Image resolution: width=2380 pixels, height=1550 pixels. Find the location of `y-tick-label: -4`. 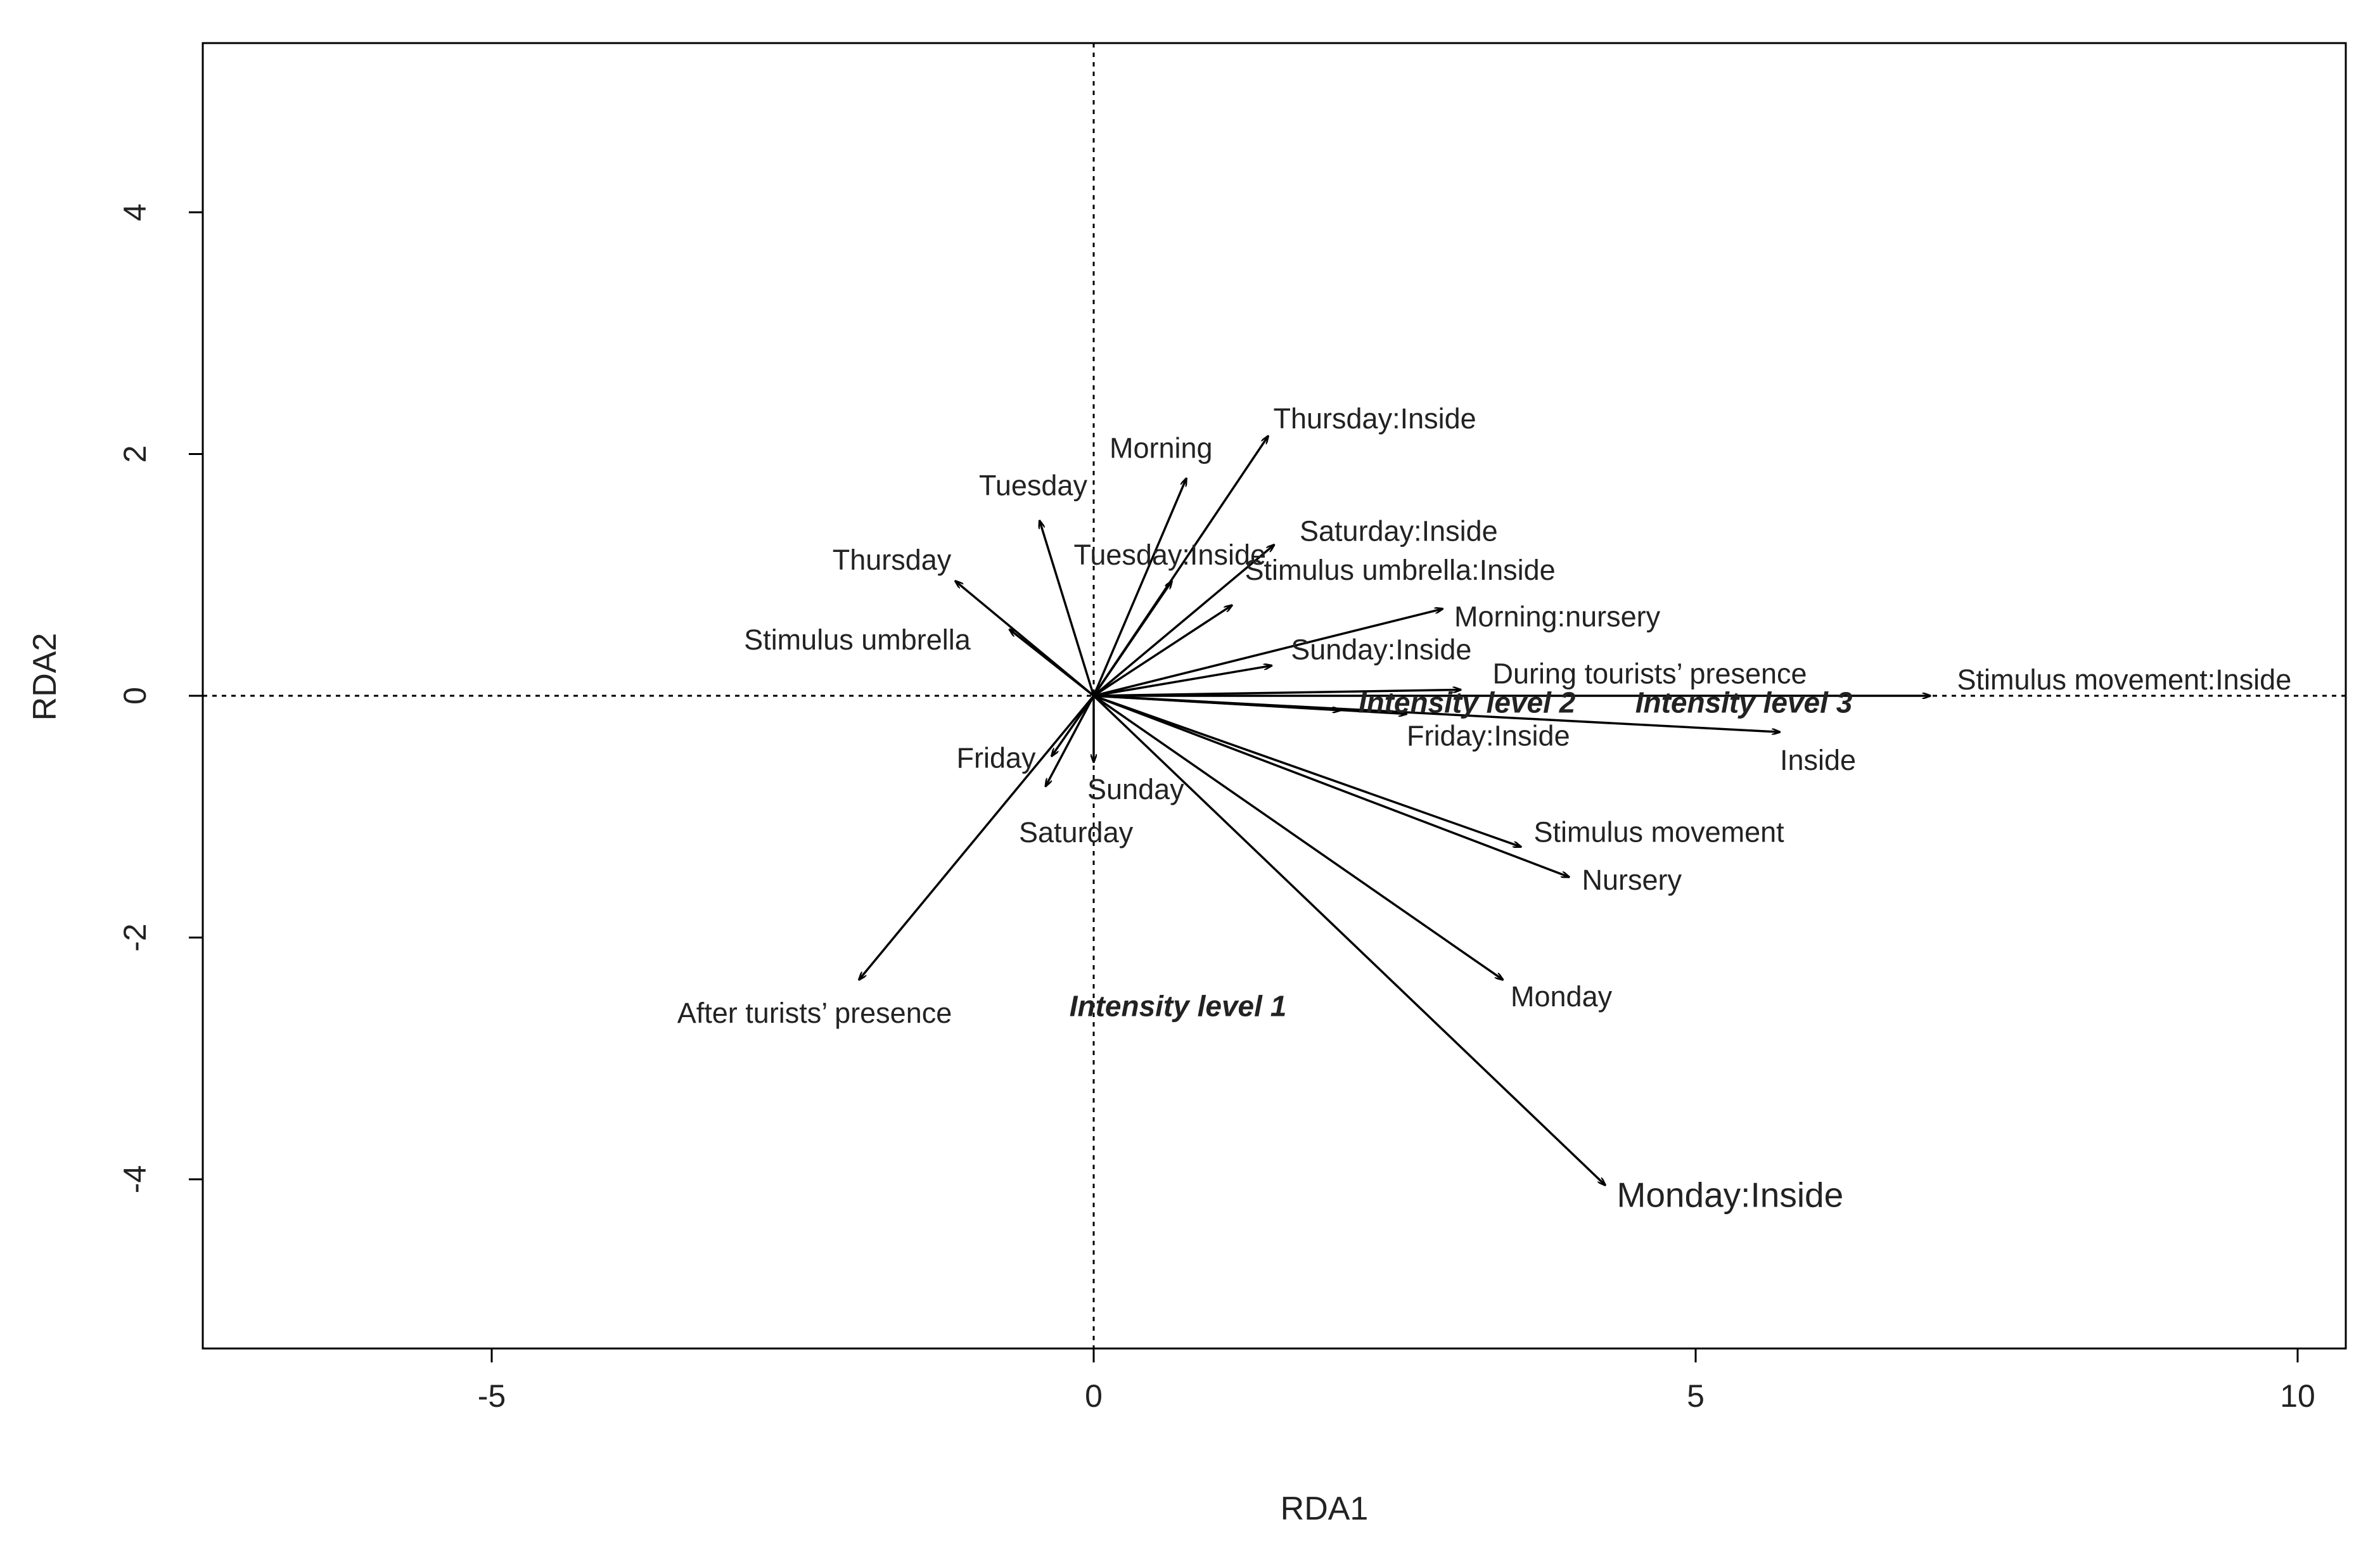

y-tick-label: -4 is located at coordinates (135, 1179).